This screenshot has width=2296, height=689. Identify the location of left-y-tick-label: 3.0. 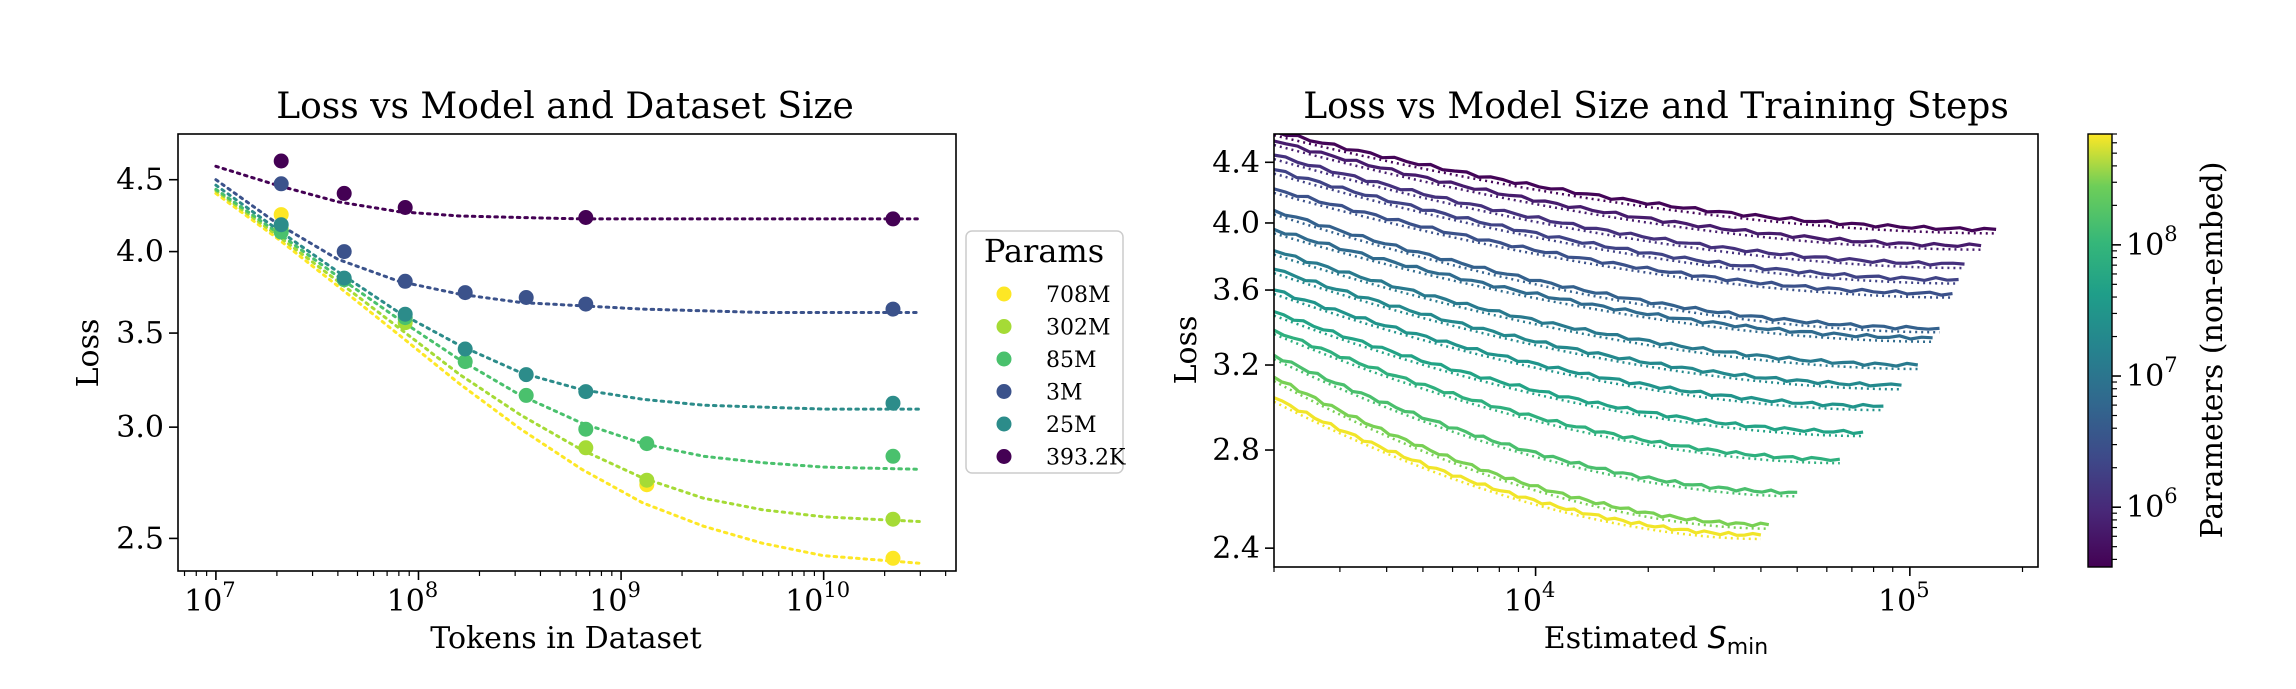
(140, 427).